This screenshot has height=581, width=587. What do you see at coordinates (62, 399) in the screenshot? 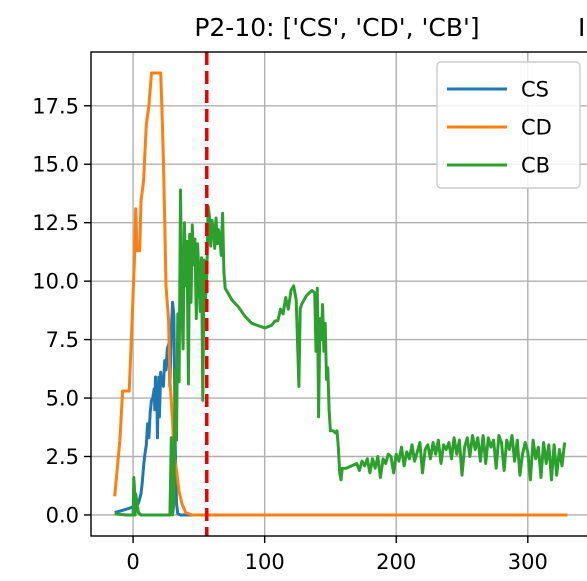
I see `y-tick-label: 5.0` at bounding box center [62, 399].